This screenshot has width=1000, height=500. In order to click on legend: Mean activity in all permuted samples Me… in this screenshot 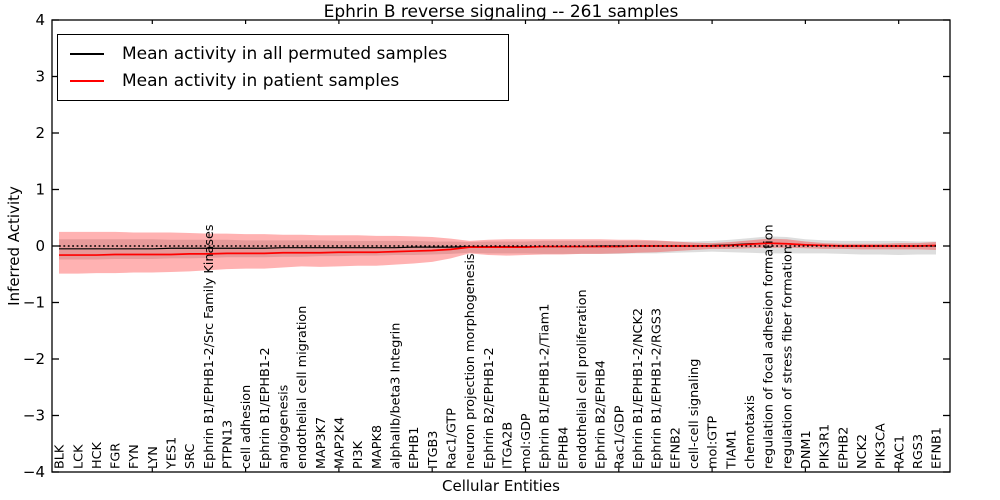, I will do `click(283, 67)`.